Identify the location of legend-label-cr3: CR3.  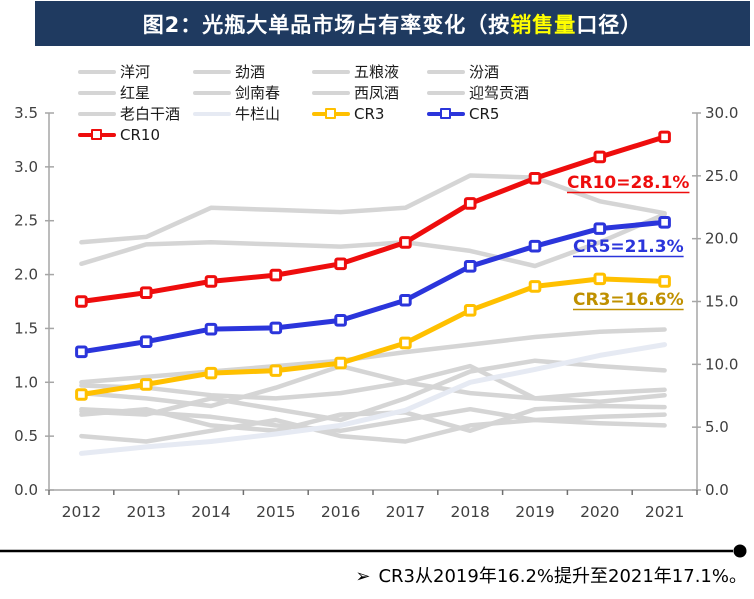
(369, 113).